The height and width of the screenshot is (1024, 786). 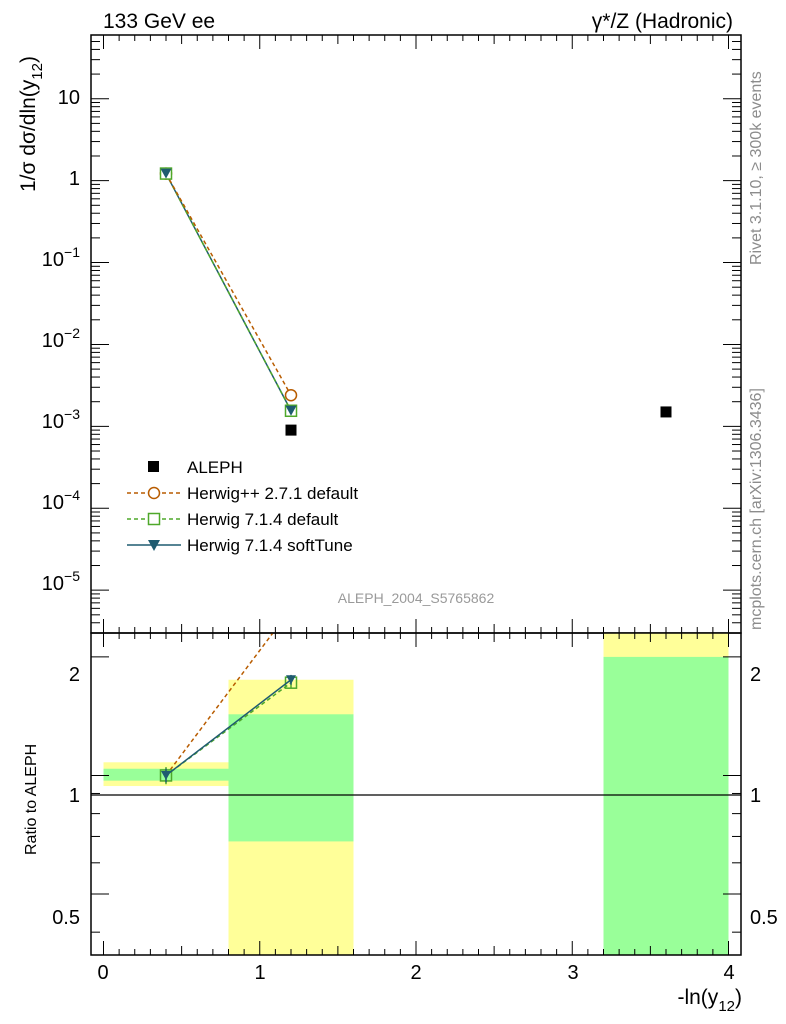 I want to click on herwigpp-data-point, so click(x=291, y=395).